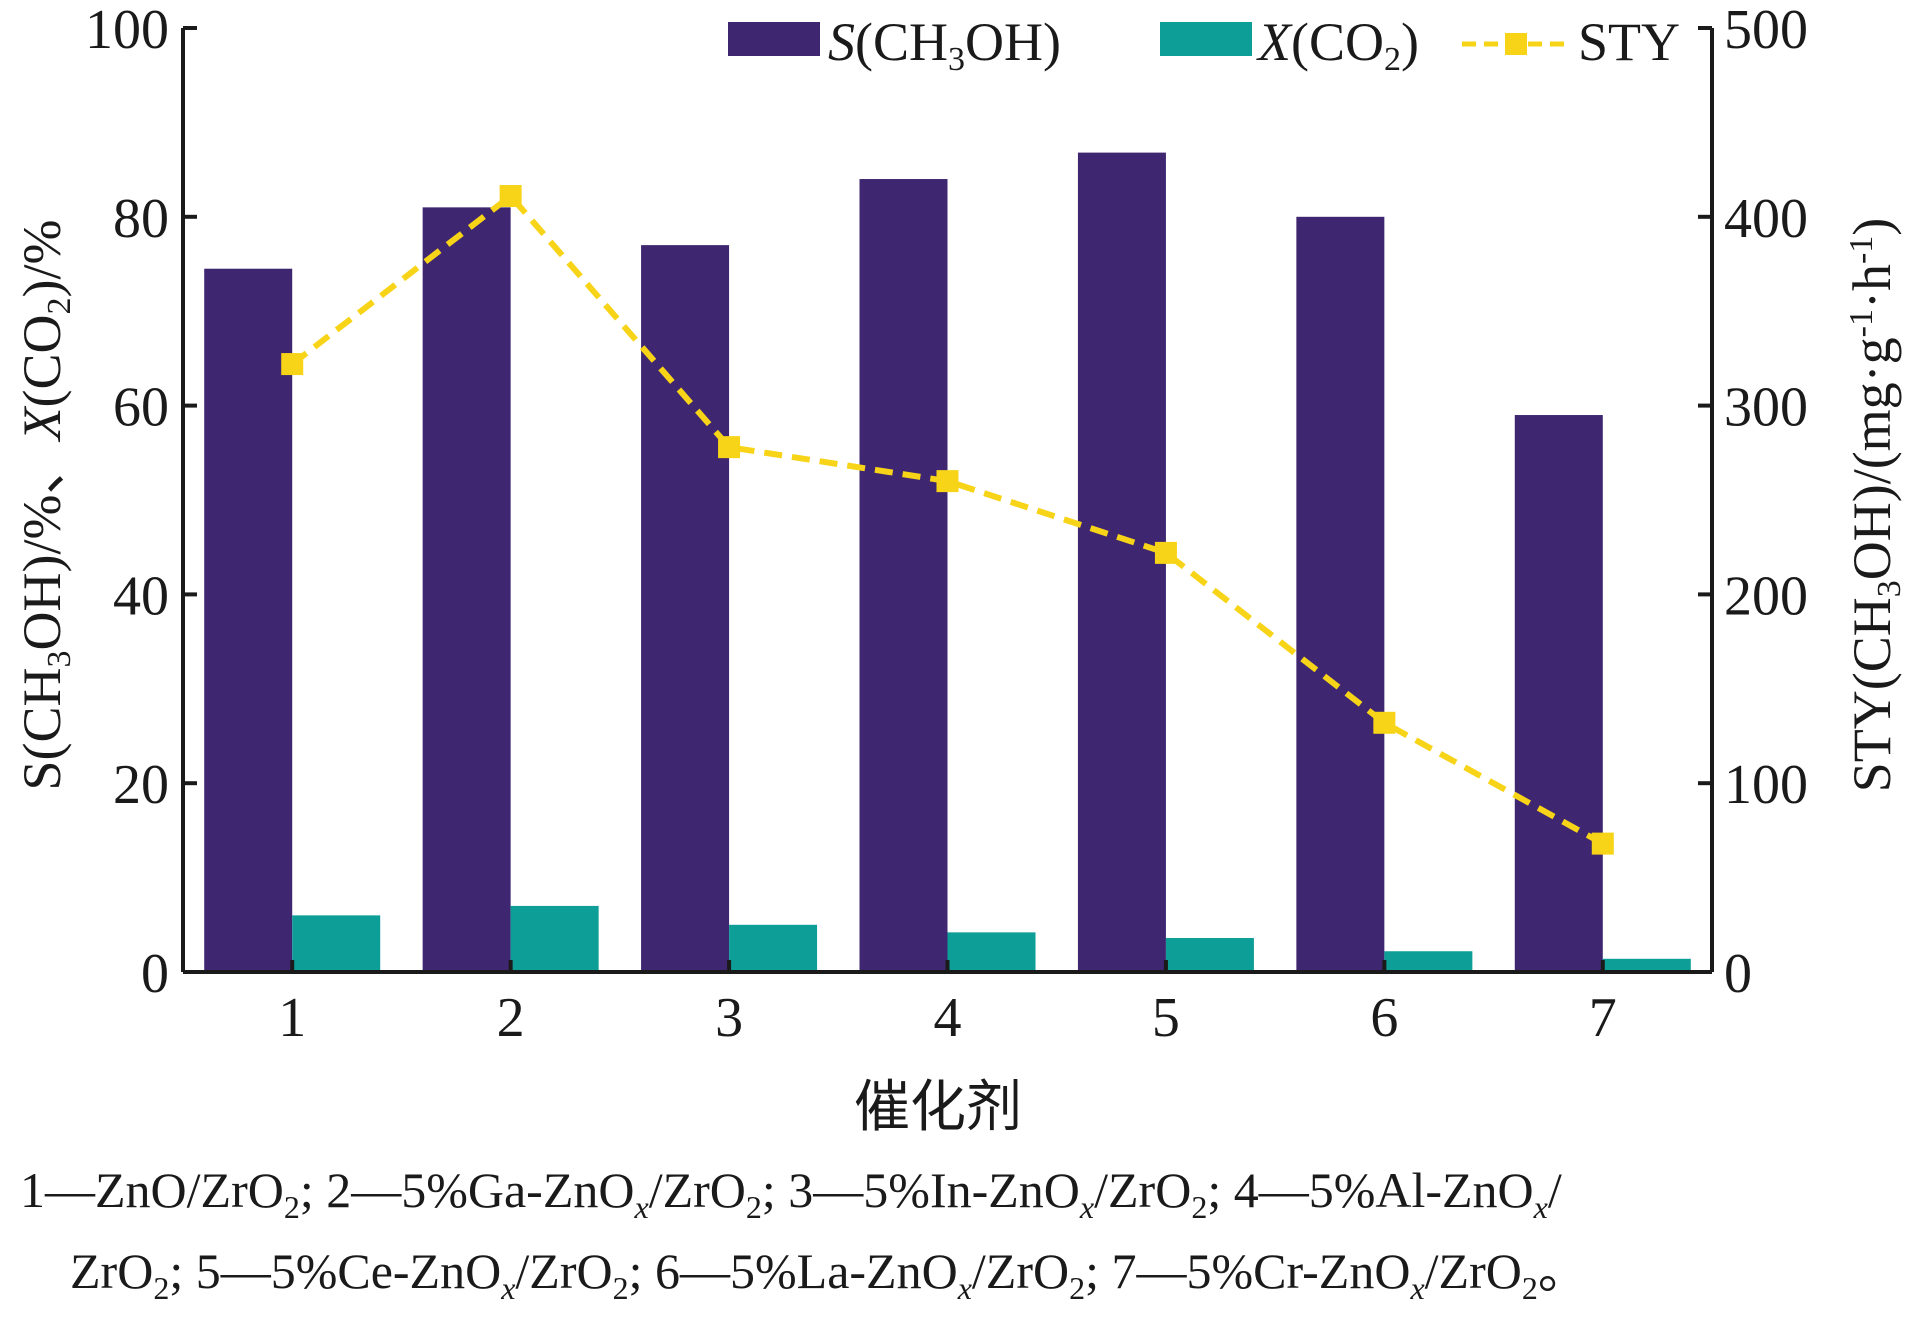 The height and width of the screenshot is (1320, 1925). I want to click on right-axis-title: STY(CH3OH)/(mg·g-1·h-1), so click(1875, 505).